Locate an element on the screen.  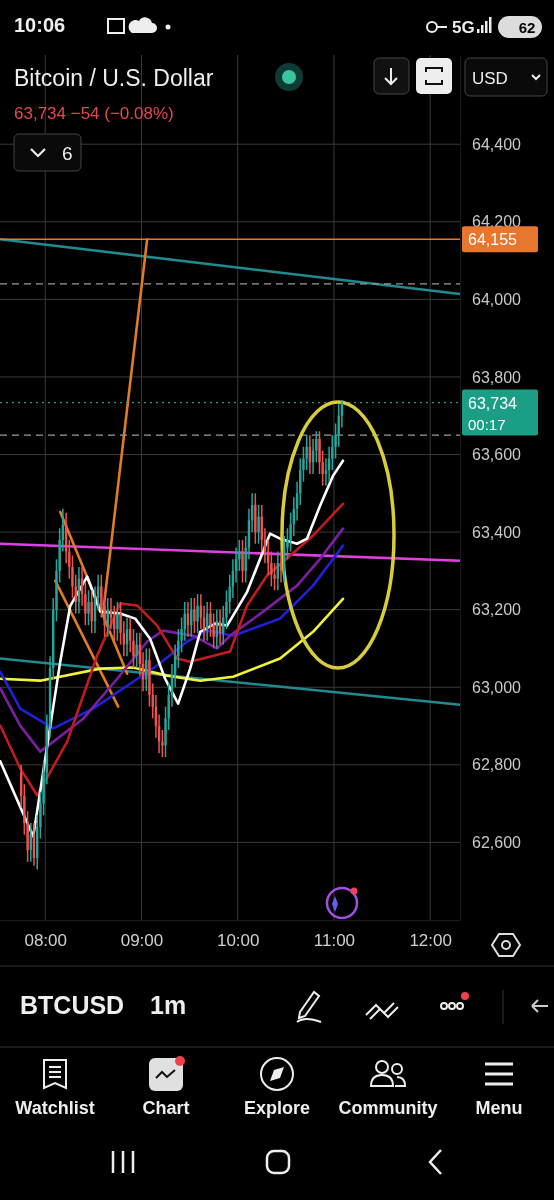
y-tick-label: 63,800 is located at coordinates (497, 377).